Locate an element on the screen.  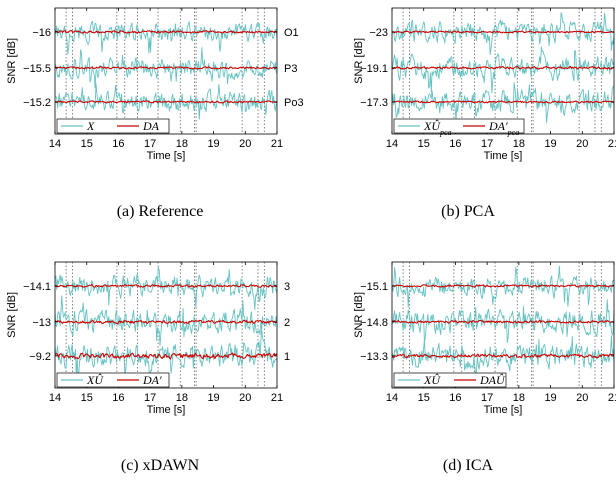
legend-label: DA′ is located at coordinates (152, 380).